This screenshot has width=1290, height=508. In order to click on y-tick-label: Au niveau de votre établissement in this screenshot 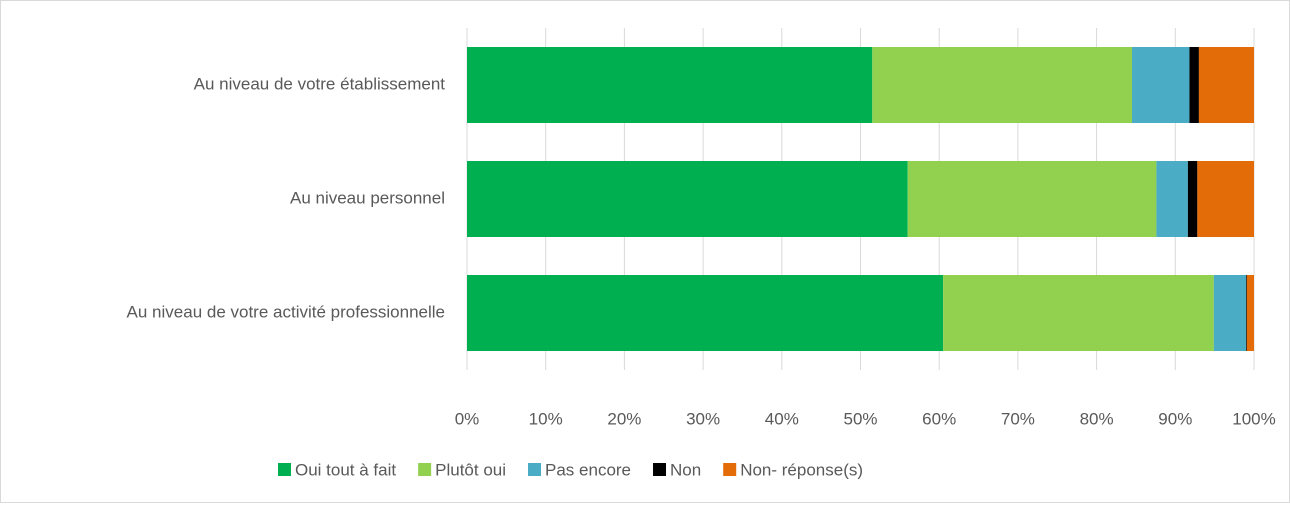, I will do `click(320, 83)`.